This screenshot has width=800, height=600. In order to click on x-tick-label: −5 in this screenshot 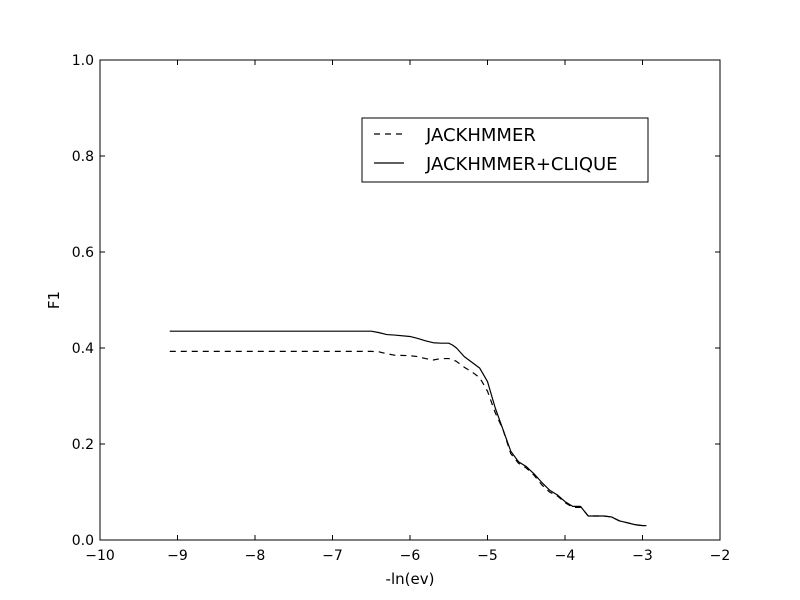, I will do `click(487, 556)`.